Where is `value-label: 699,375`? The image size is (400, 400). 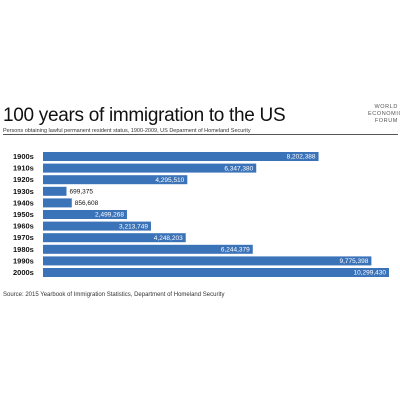
value-label: 699,375 is located at coordinates (81, 192).